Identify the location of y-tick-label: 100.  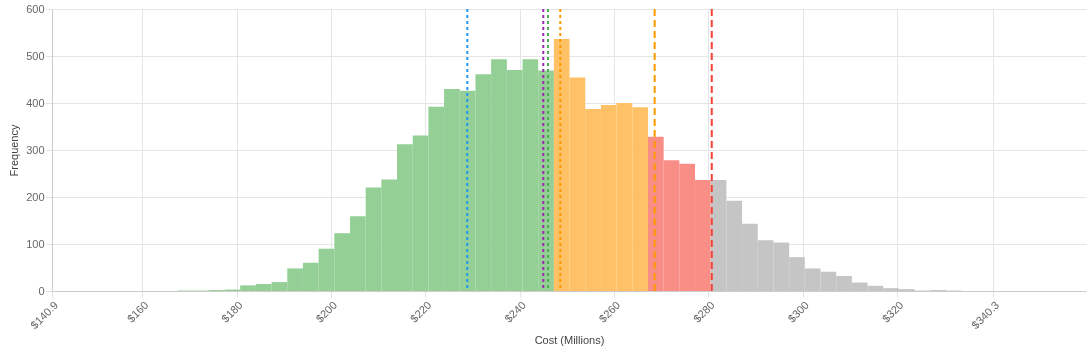
(35, 243).